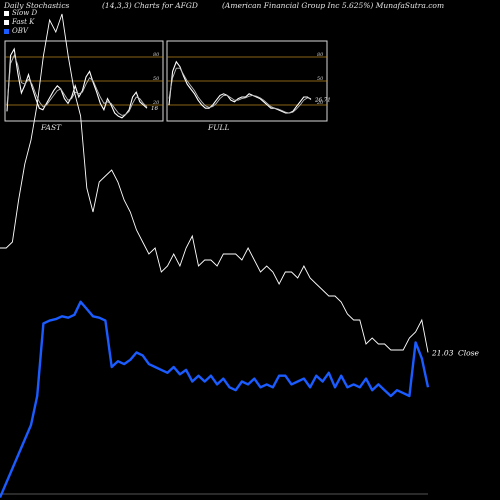  What do you see at coordinates (37, 5) in the screenshot?
I see `header-left: Daily Stochastics` at bounding box center [37, 5].